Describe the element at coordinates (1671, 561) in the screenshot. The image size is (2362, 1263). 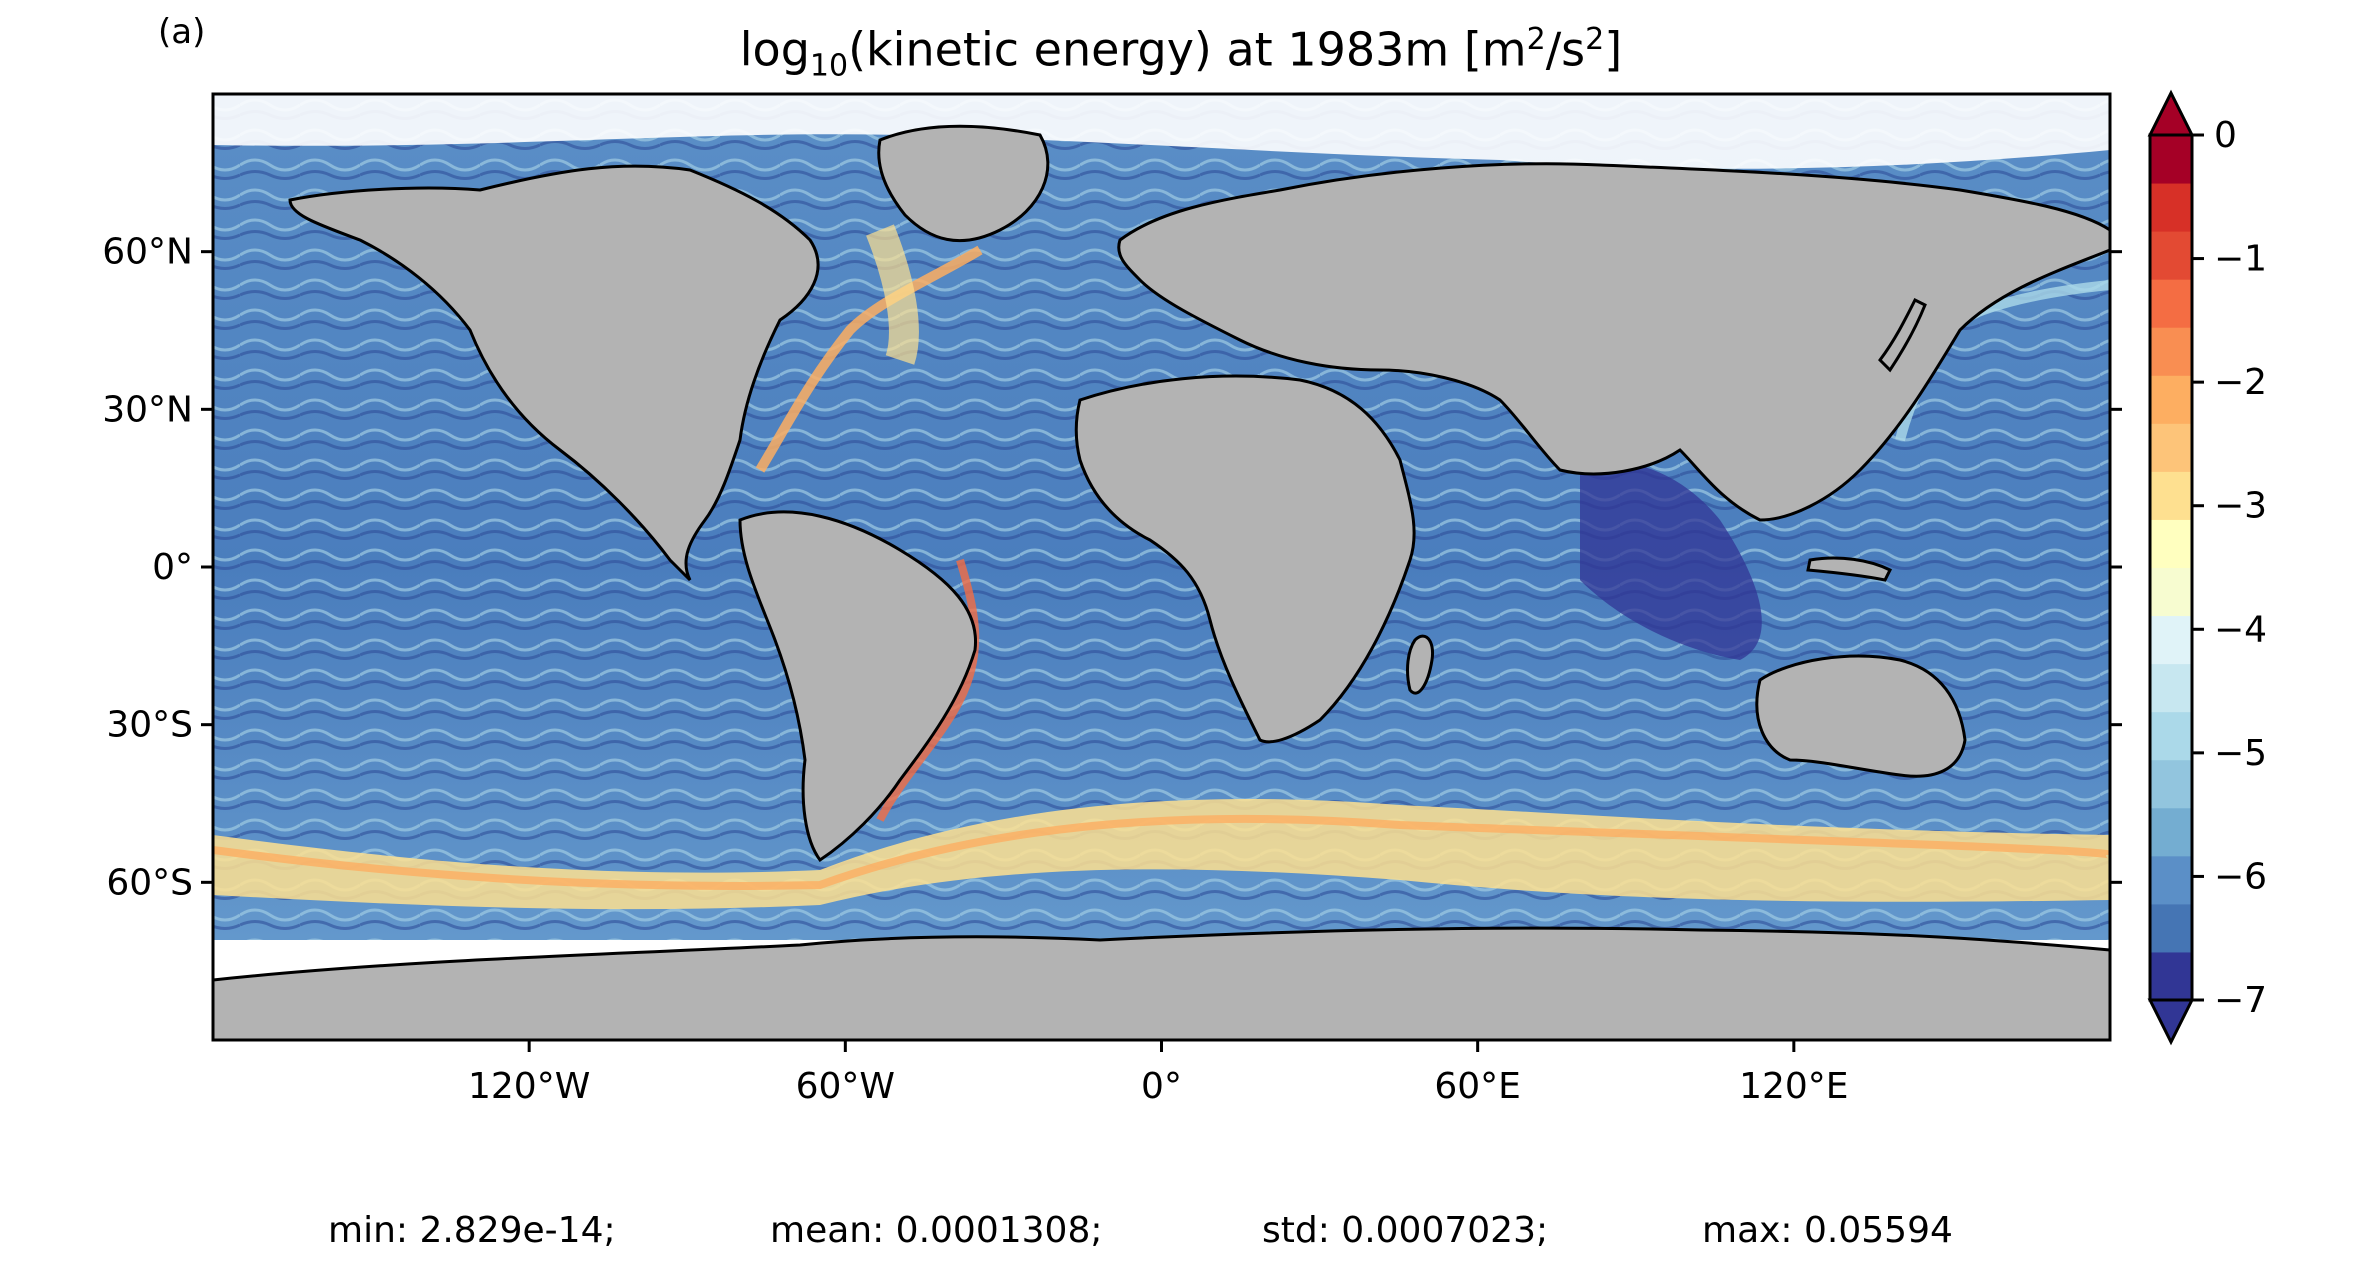
I see `deep-indian-region` at that location.